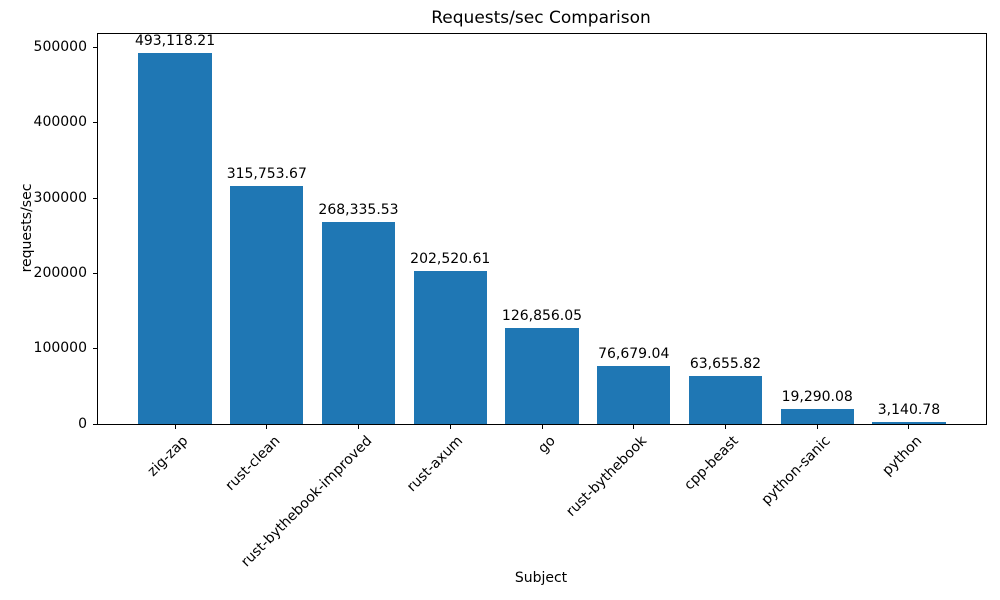 The height and width of the screenshot is (600, 1000). I want to click on x-tick-label: go, so click(546, 445).